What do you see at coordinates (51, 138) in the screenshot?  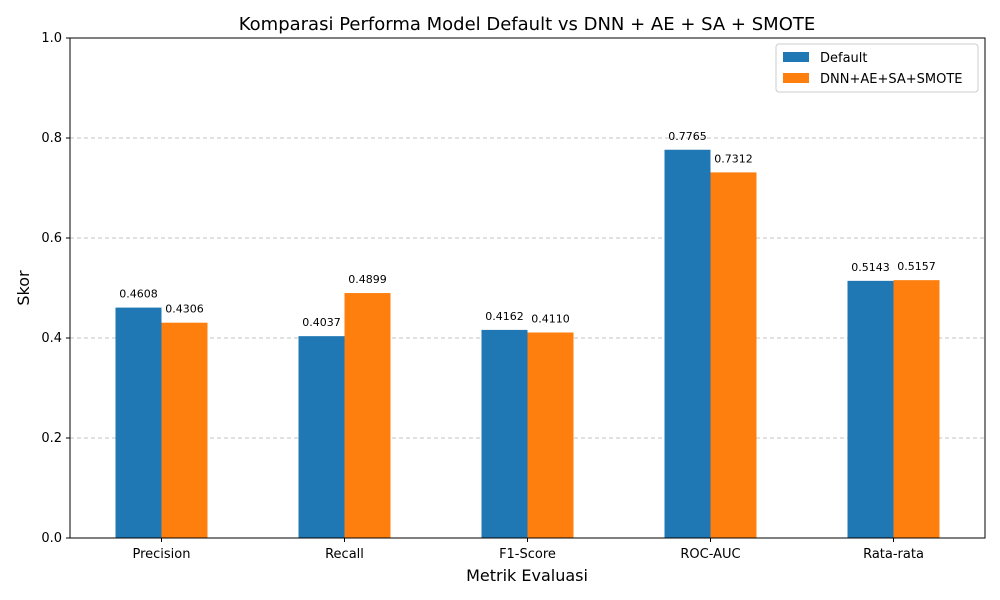 I see `y-tick-label: 0.8` at bounding box center [51, 138].